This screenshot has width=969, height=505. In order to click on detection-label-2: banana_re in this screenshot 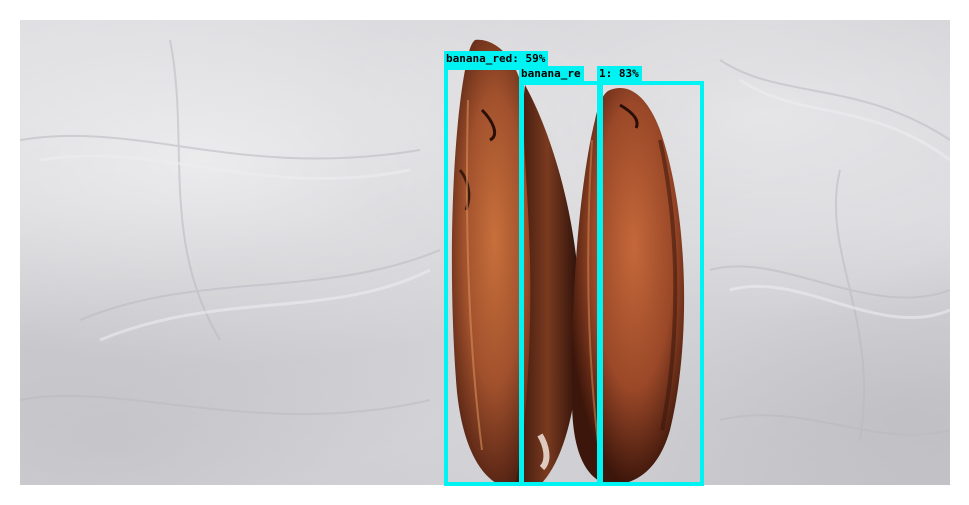, I will do `click(551, 73)`.